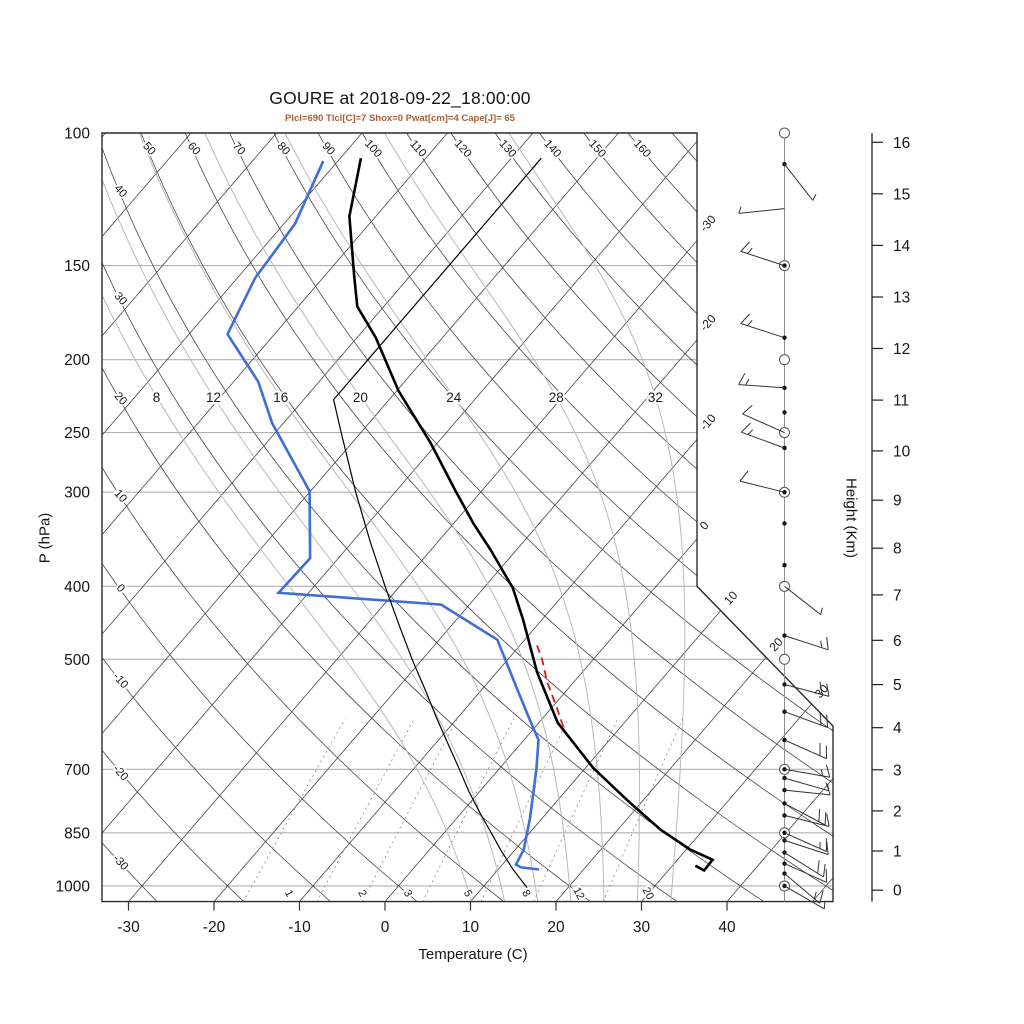 Image resolution: width=1024 pixels, height=1024 pixels. Describe the element at coordinates (901, 401) in the screenshot. I see `svg-text: 11` at that location.